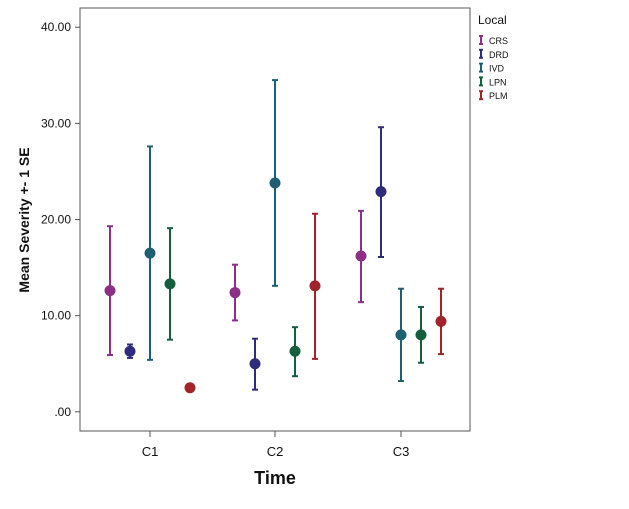 The height and width of the screenshot is (509, 629). Describe the element at coordinates (130, 351) in the screenshot. I see `mean-point-drd-c1` at that location.